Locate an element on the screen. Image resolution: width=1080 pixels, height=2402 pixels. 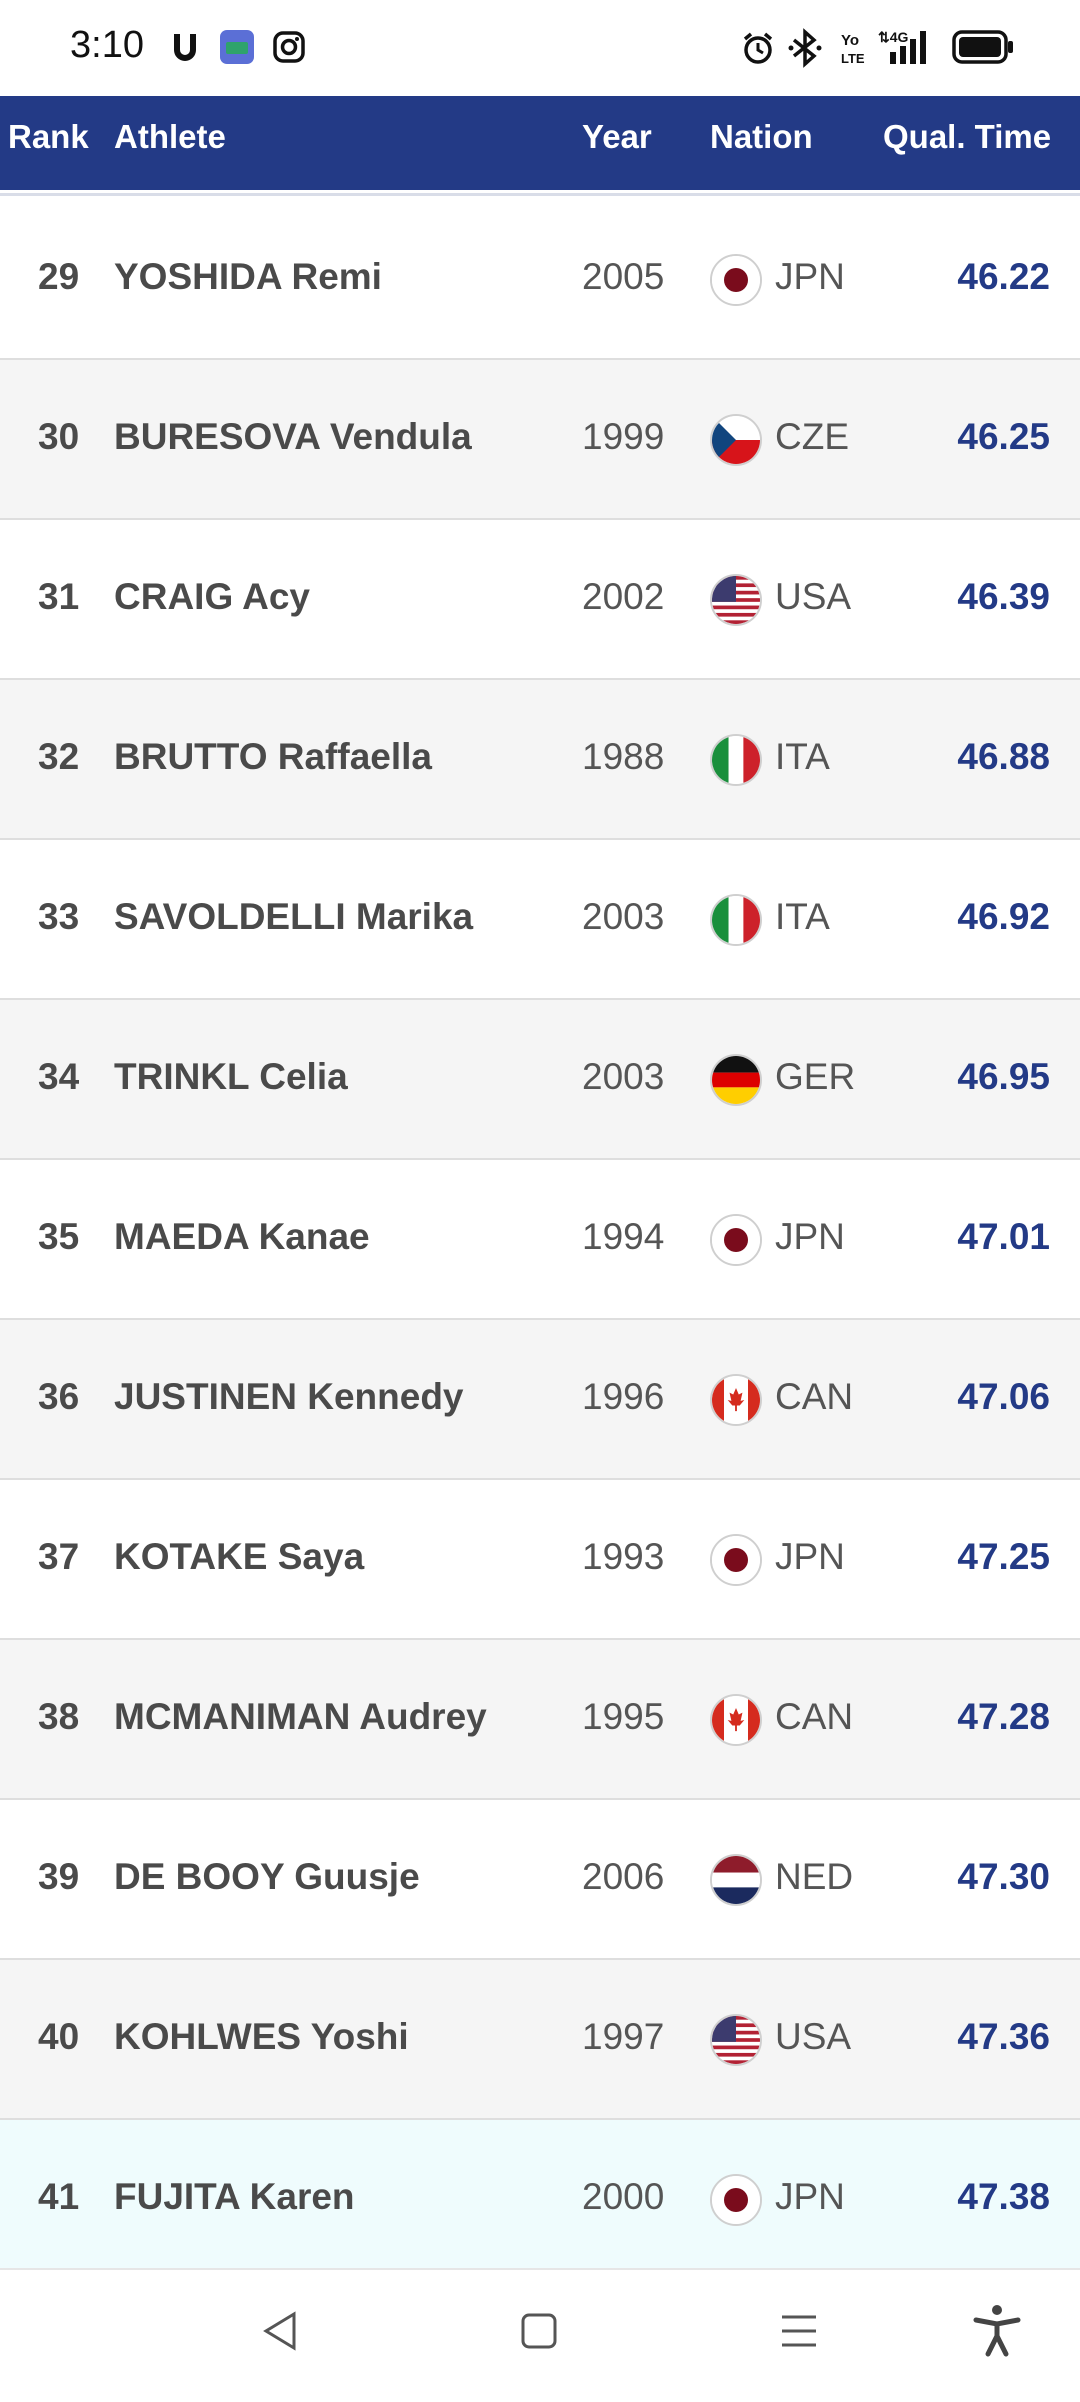
qual-time-cell: 46.95 is located at coordinates (1003, 1076).